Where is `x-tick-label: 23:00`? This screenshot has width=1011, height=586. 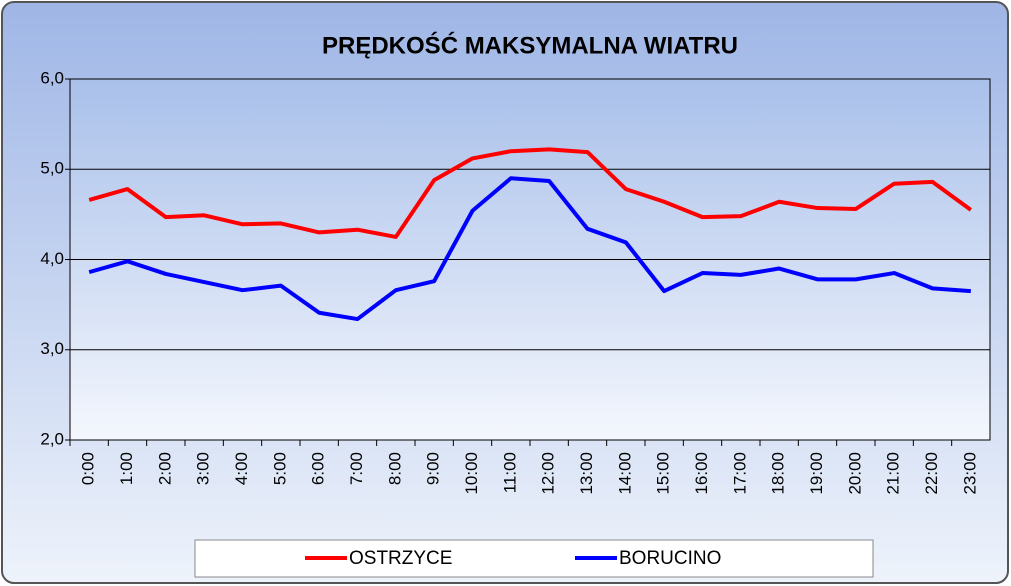 x-tick-label: 23:00 is located at coordinates (969, 473).